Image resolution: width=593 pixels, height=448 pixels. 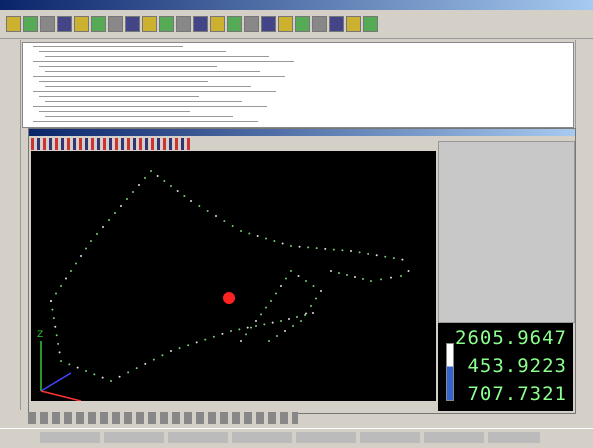 What do you see at coordinates (163, 418) in the screenshot?
I see `bottom-toolbar` at bounding box center [163, 418].